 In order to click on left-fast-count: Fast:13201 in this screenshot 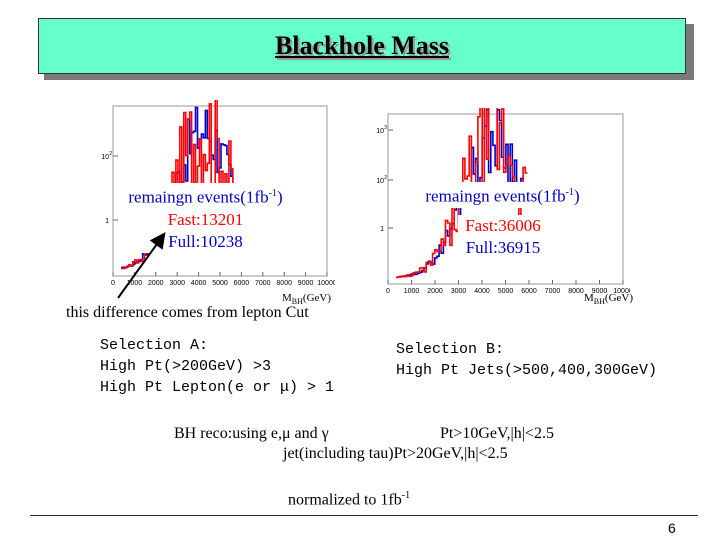, I will do `click(205, 219)`.